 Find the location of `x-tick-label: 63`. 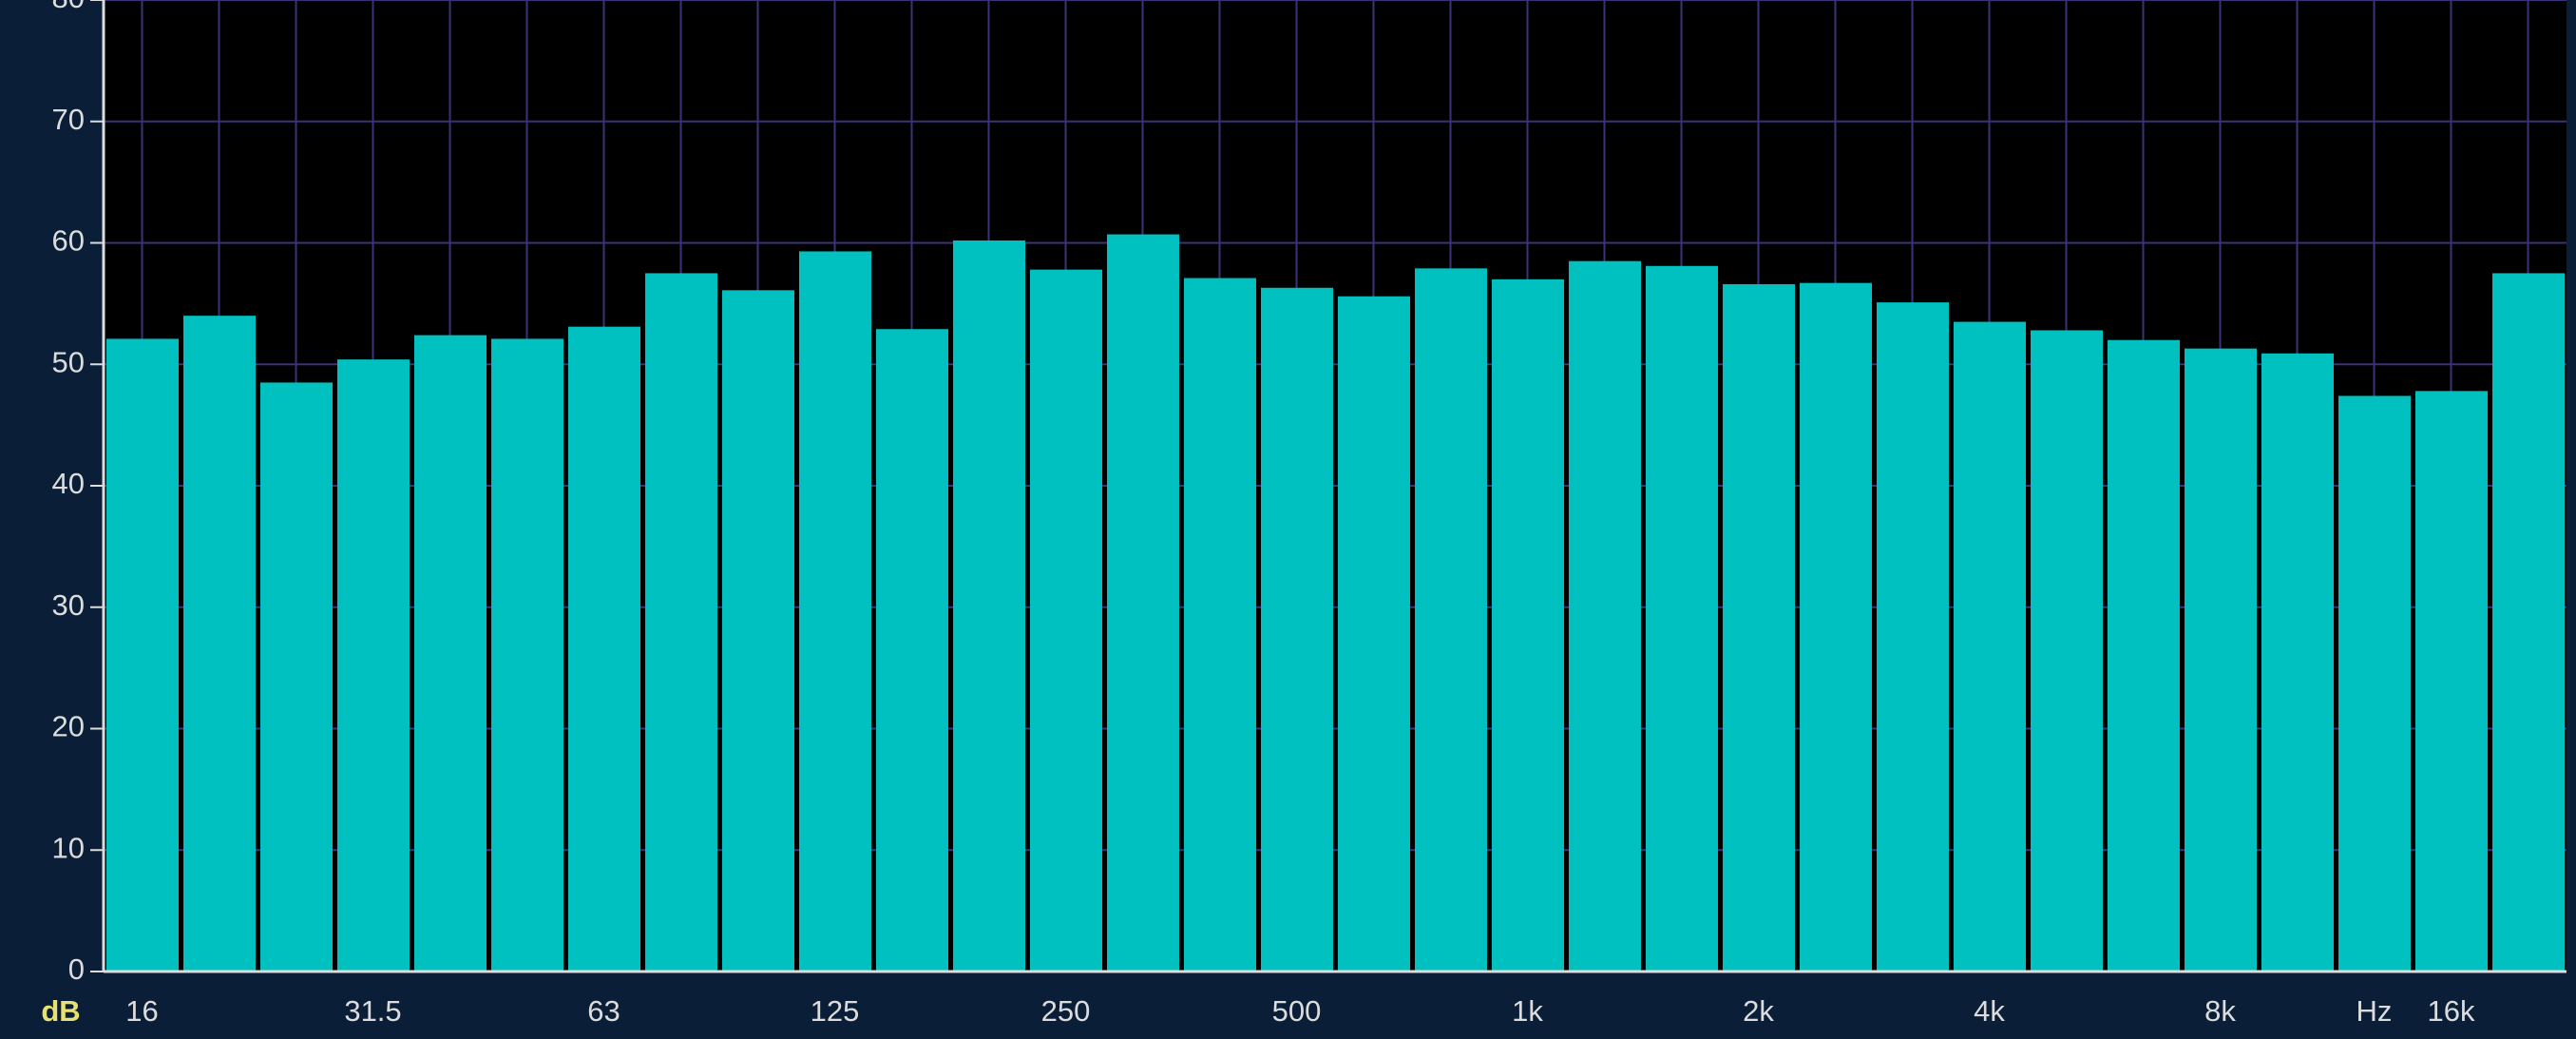

x-tick-label: 63 is located at coordinates (603, 1011).